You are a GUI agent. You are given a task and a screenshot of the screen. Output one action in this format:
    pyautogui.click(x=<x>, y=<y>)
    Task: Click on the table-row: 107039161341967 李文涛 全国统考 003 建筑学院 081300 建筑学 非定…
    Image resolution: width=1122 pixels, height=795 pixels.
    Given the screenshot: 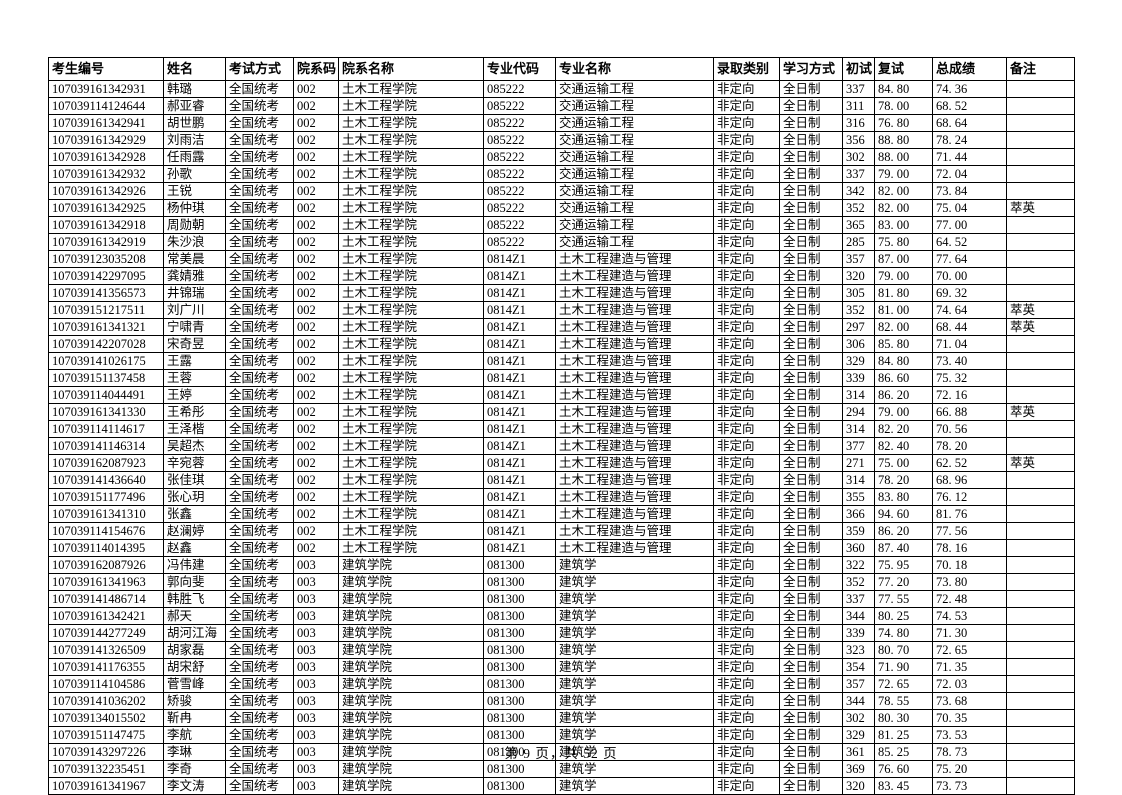 What is the action you would take?
    pyautogui.click(x=561, y=786)
    